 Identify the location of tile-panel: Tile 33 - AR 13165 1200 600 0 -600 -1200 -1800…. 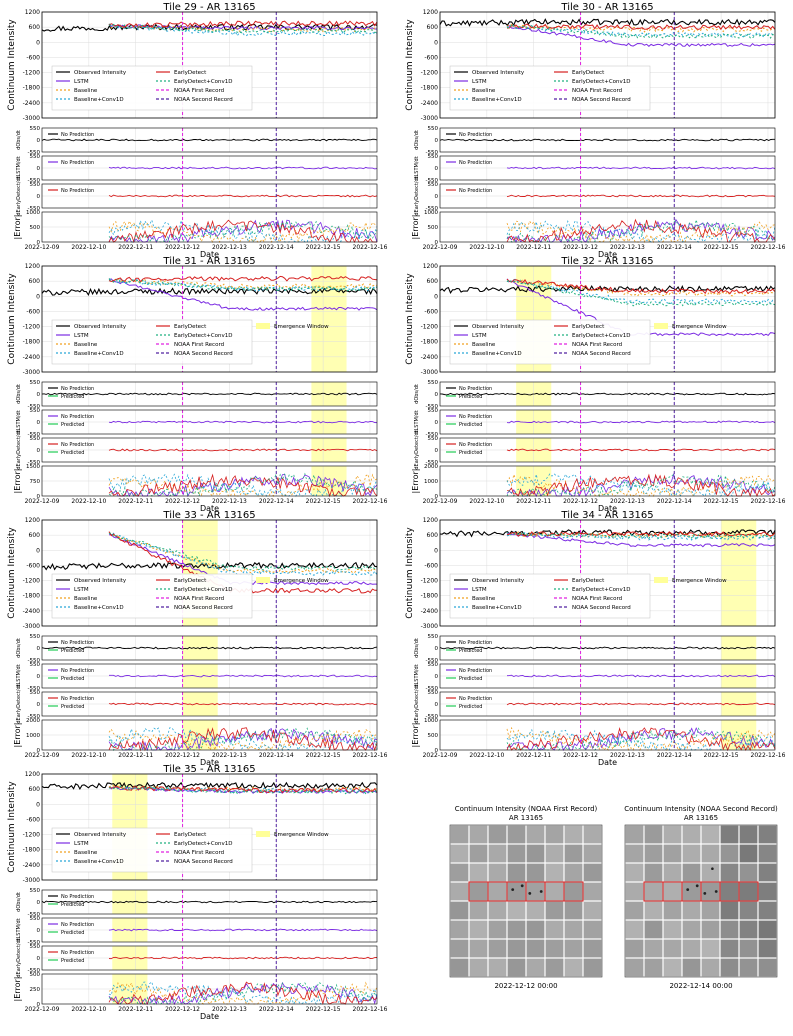
(197, 638).